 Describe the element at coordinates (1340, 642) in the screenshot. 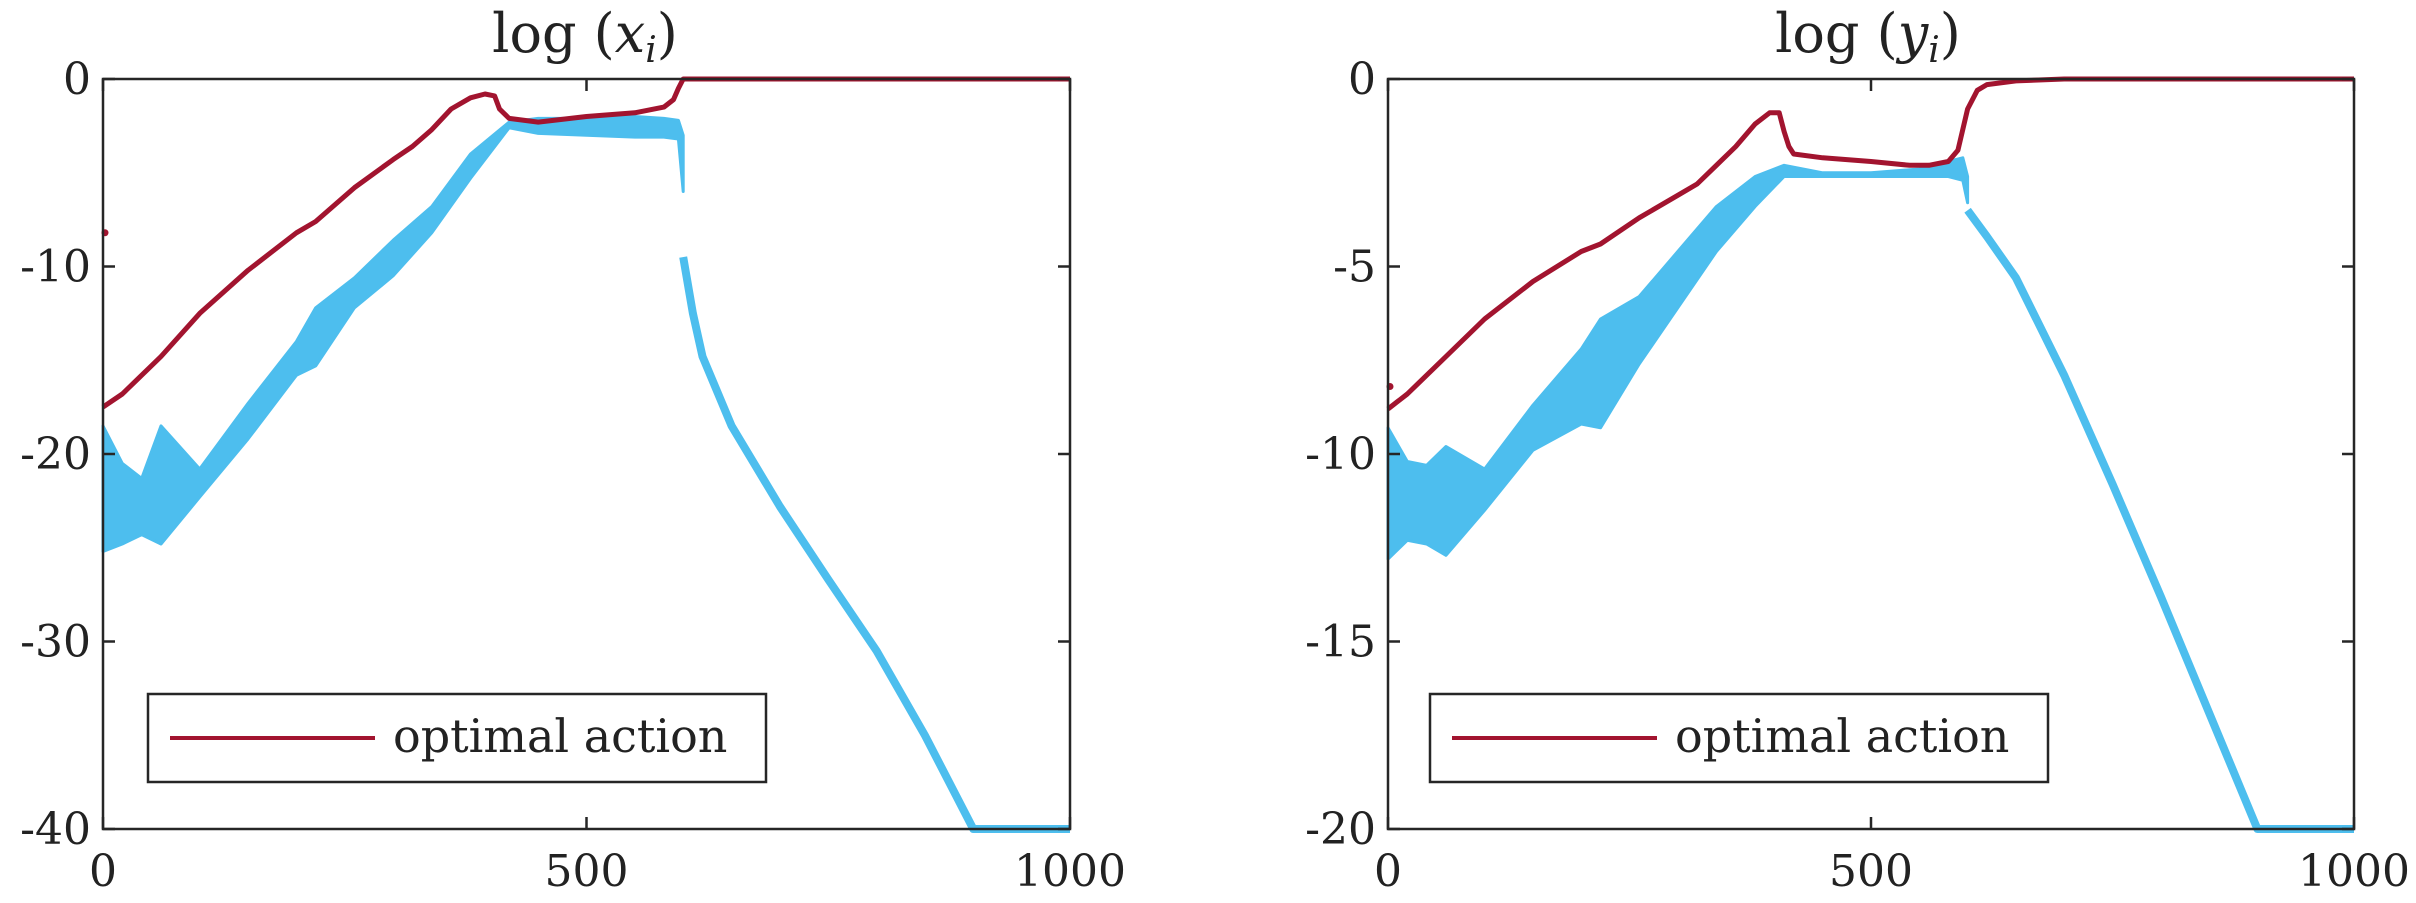

I see `y-tick-label-log-y-3: -15` at that location.